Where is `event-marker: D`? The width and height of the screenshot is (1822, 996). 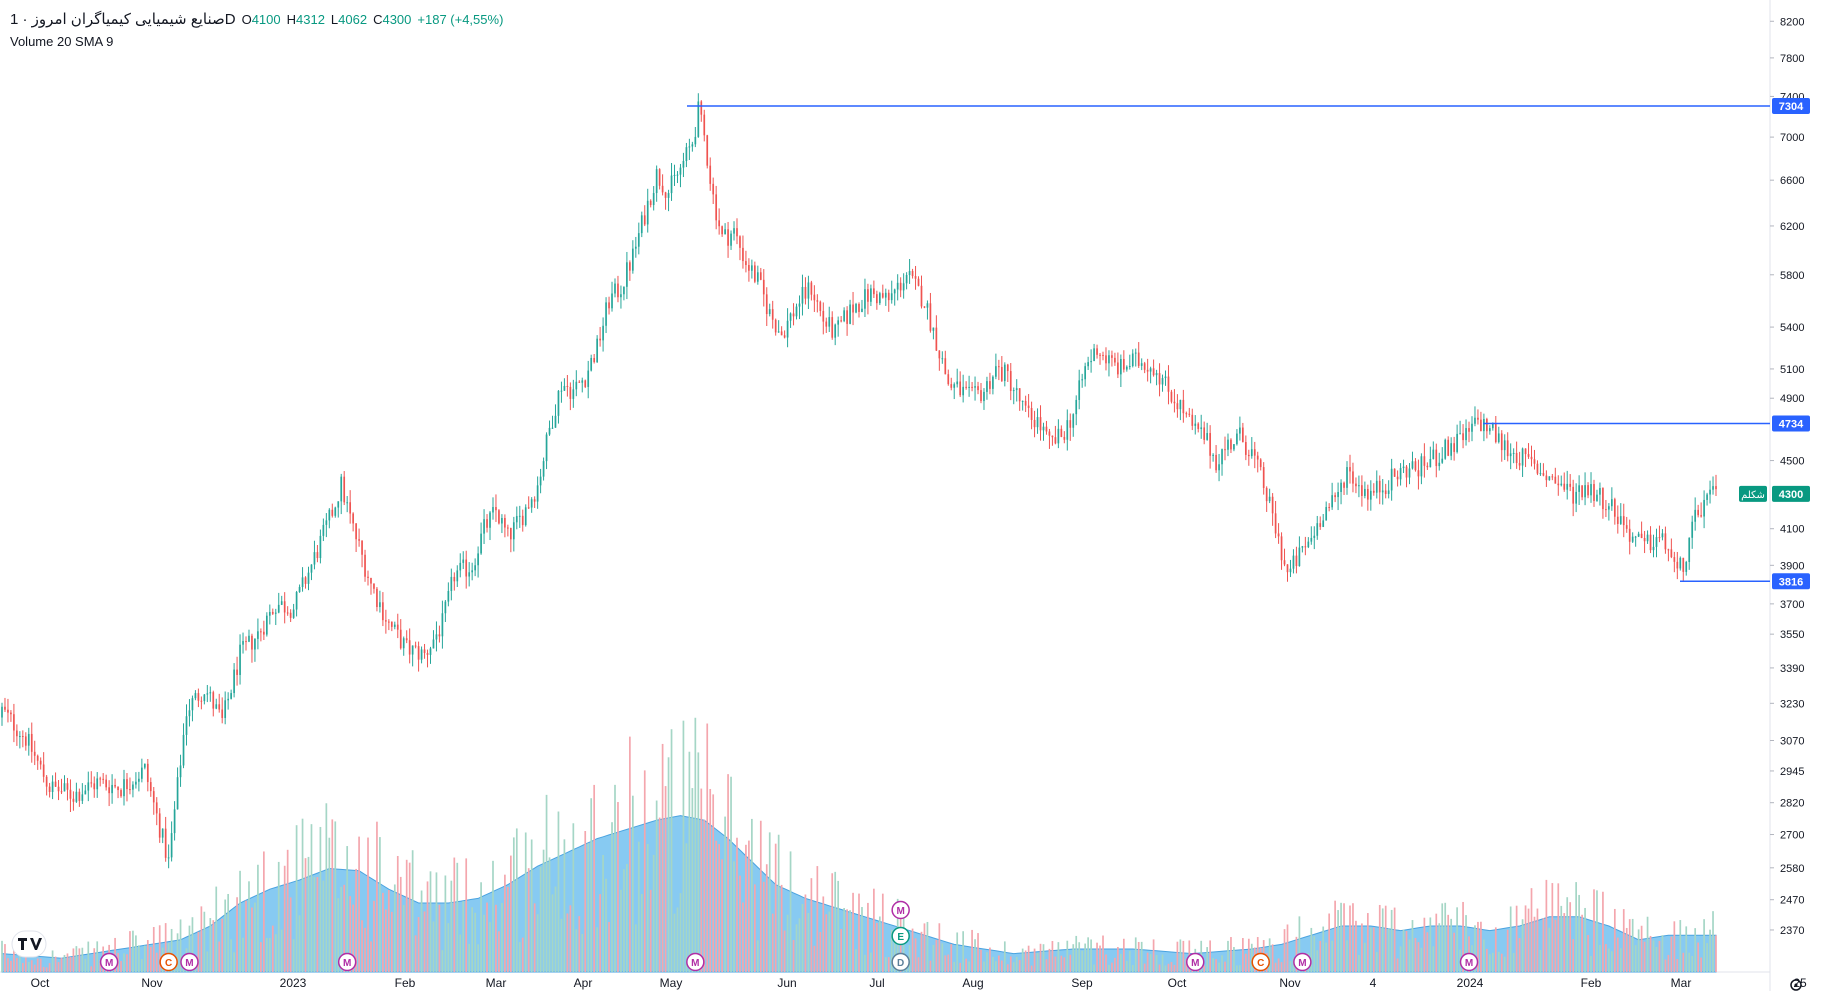
event-marker: D is located at coordinates (900, 962).